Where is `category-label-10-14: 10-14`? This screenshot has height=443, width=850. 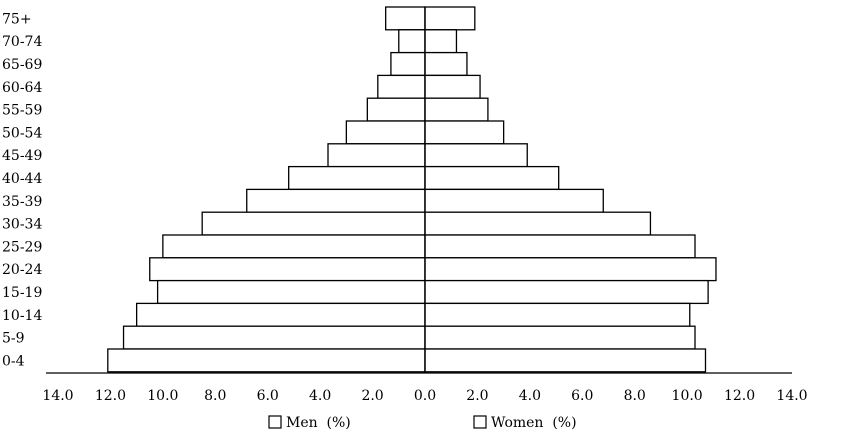 category-label-10-14: 10-14 is located at coordinates (22, 316).